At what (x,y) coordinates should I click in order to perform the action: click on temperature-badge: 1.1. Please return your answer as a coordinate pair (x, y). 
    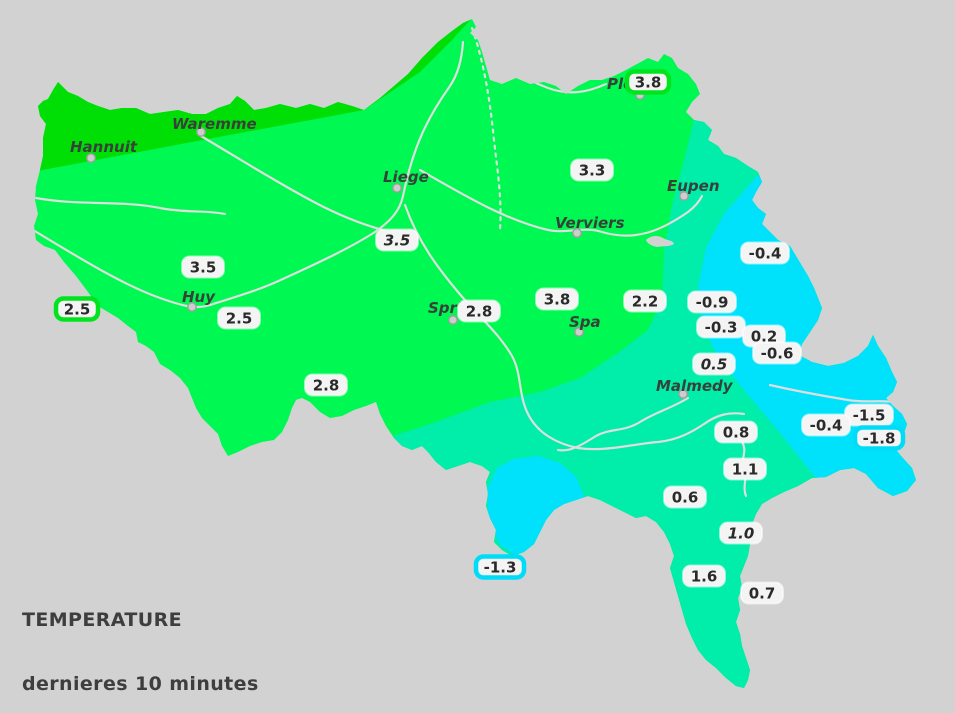
    Looking at the image, I should click on (745, 469).